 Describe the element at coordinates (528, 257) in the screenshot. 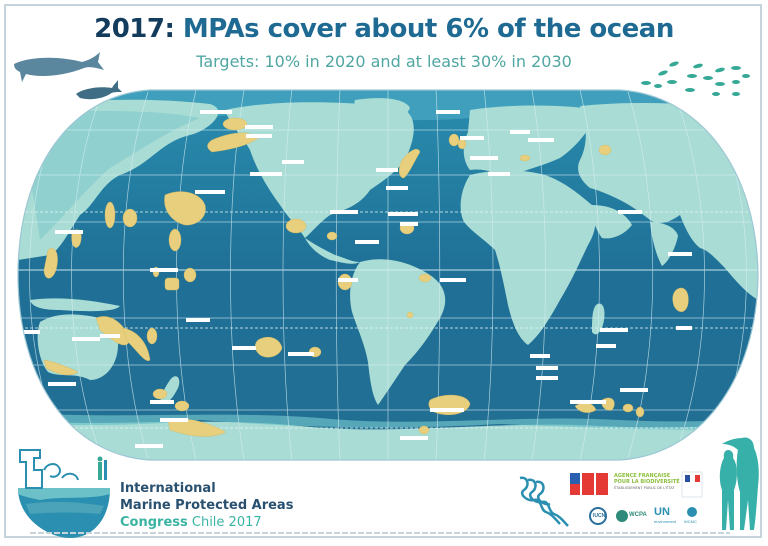

I see `africa` at that location.